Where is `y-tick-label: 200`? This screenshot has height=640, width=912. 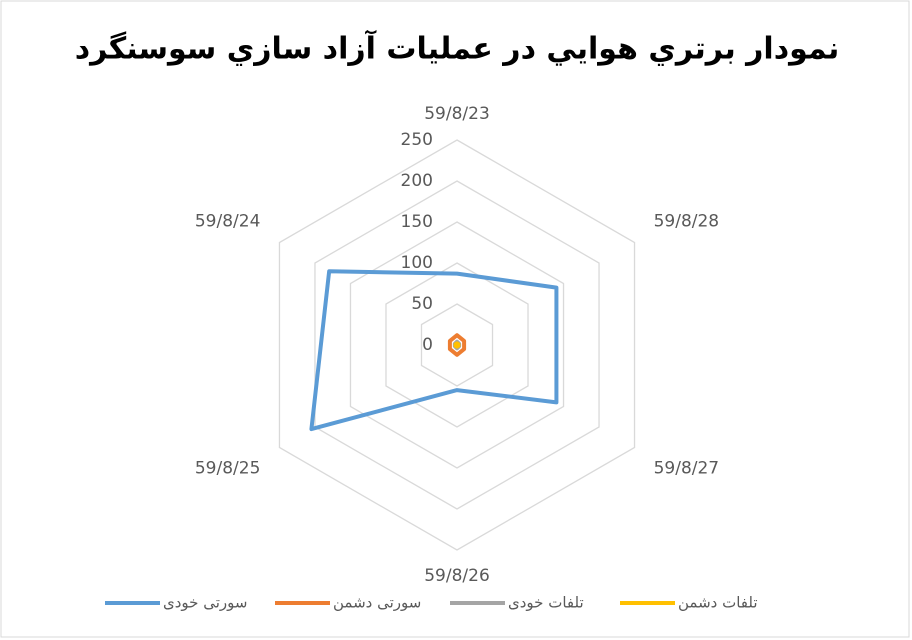
y-tick-label: 200 is located at coordinates (417, 181).